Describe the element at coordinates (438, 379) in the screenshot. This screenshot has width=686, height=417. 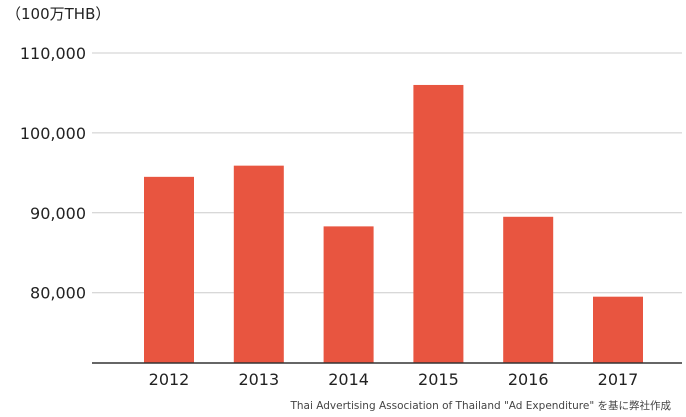
I see `x-tick-label: 2015` at that location.